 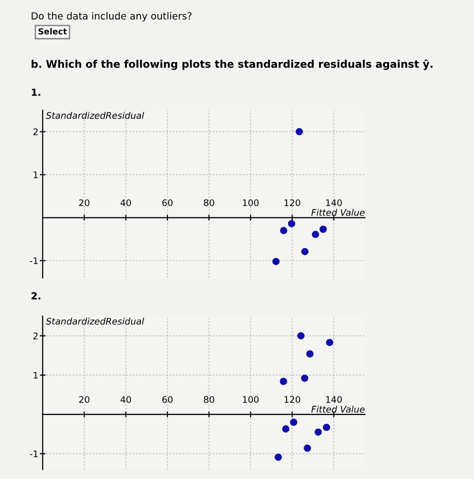 I want to click on text: Do the data include any outliers?, so click(x=112, y=17).